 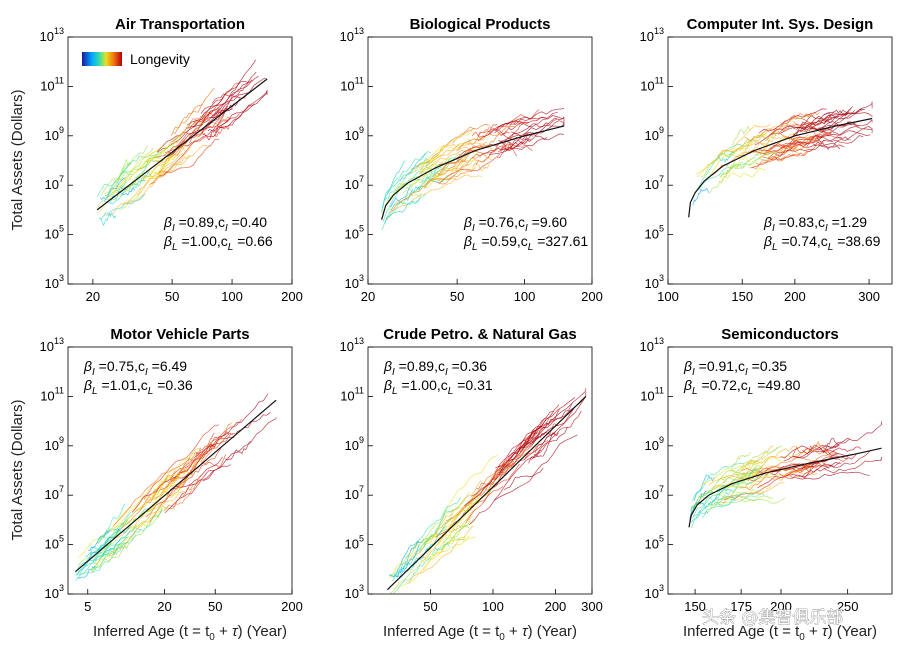 I want to click on x-label-mid: +, so click(x=813, y=631).